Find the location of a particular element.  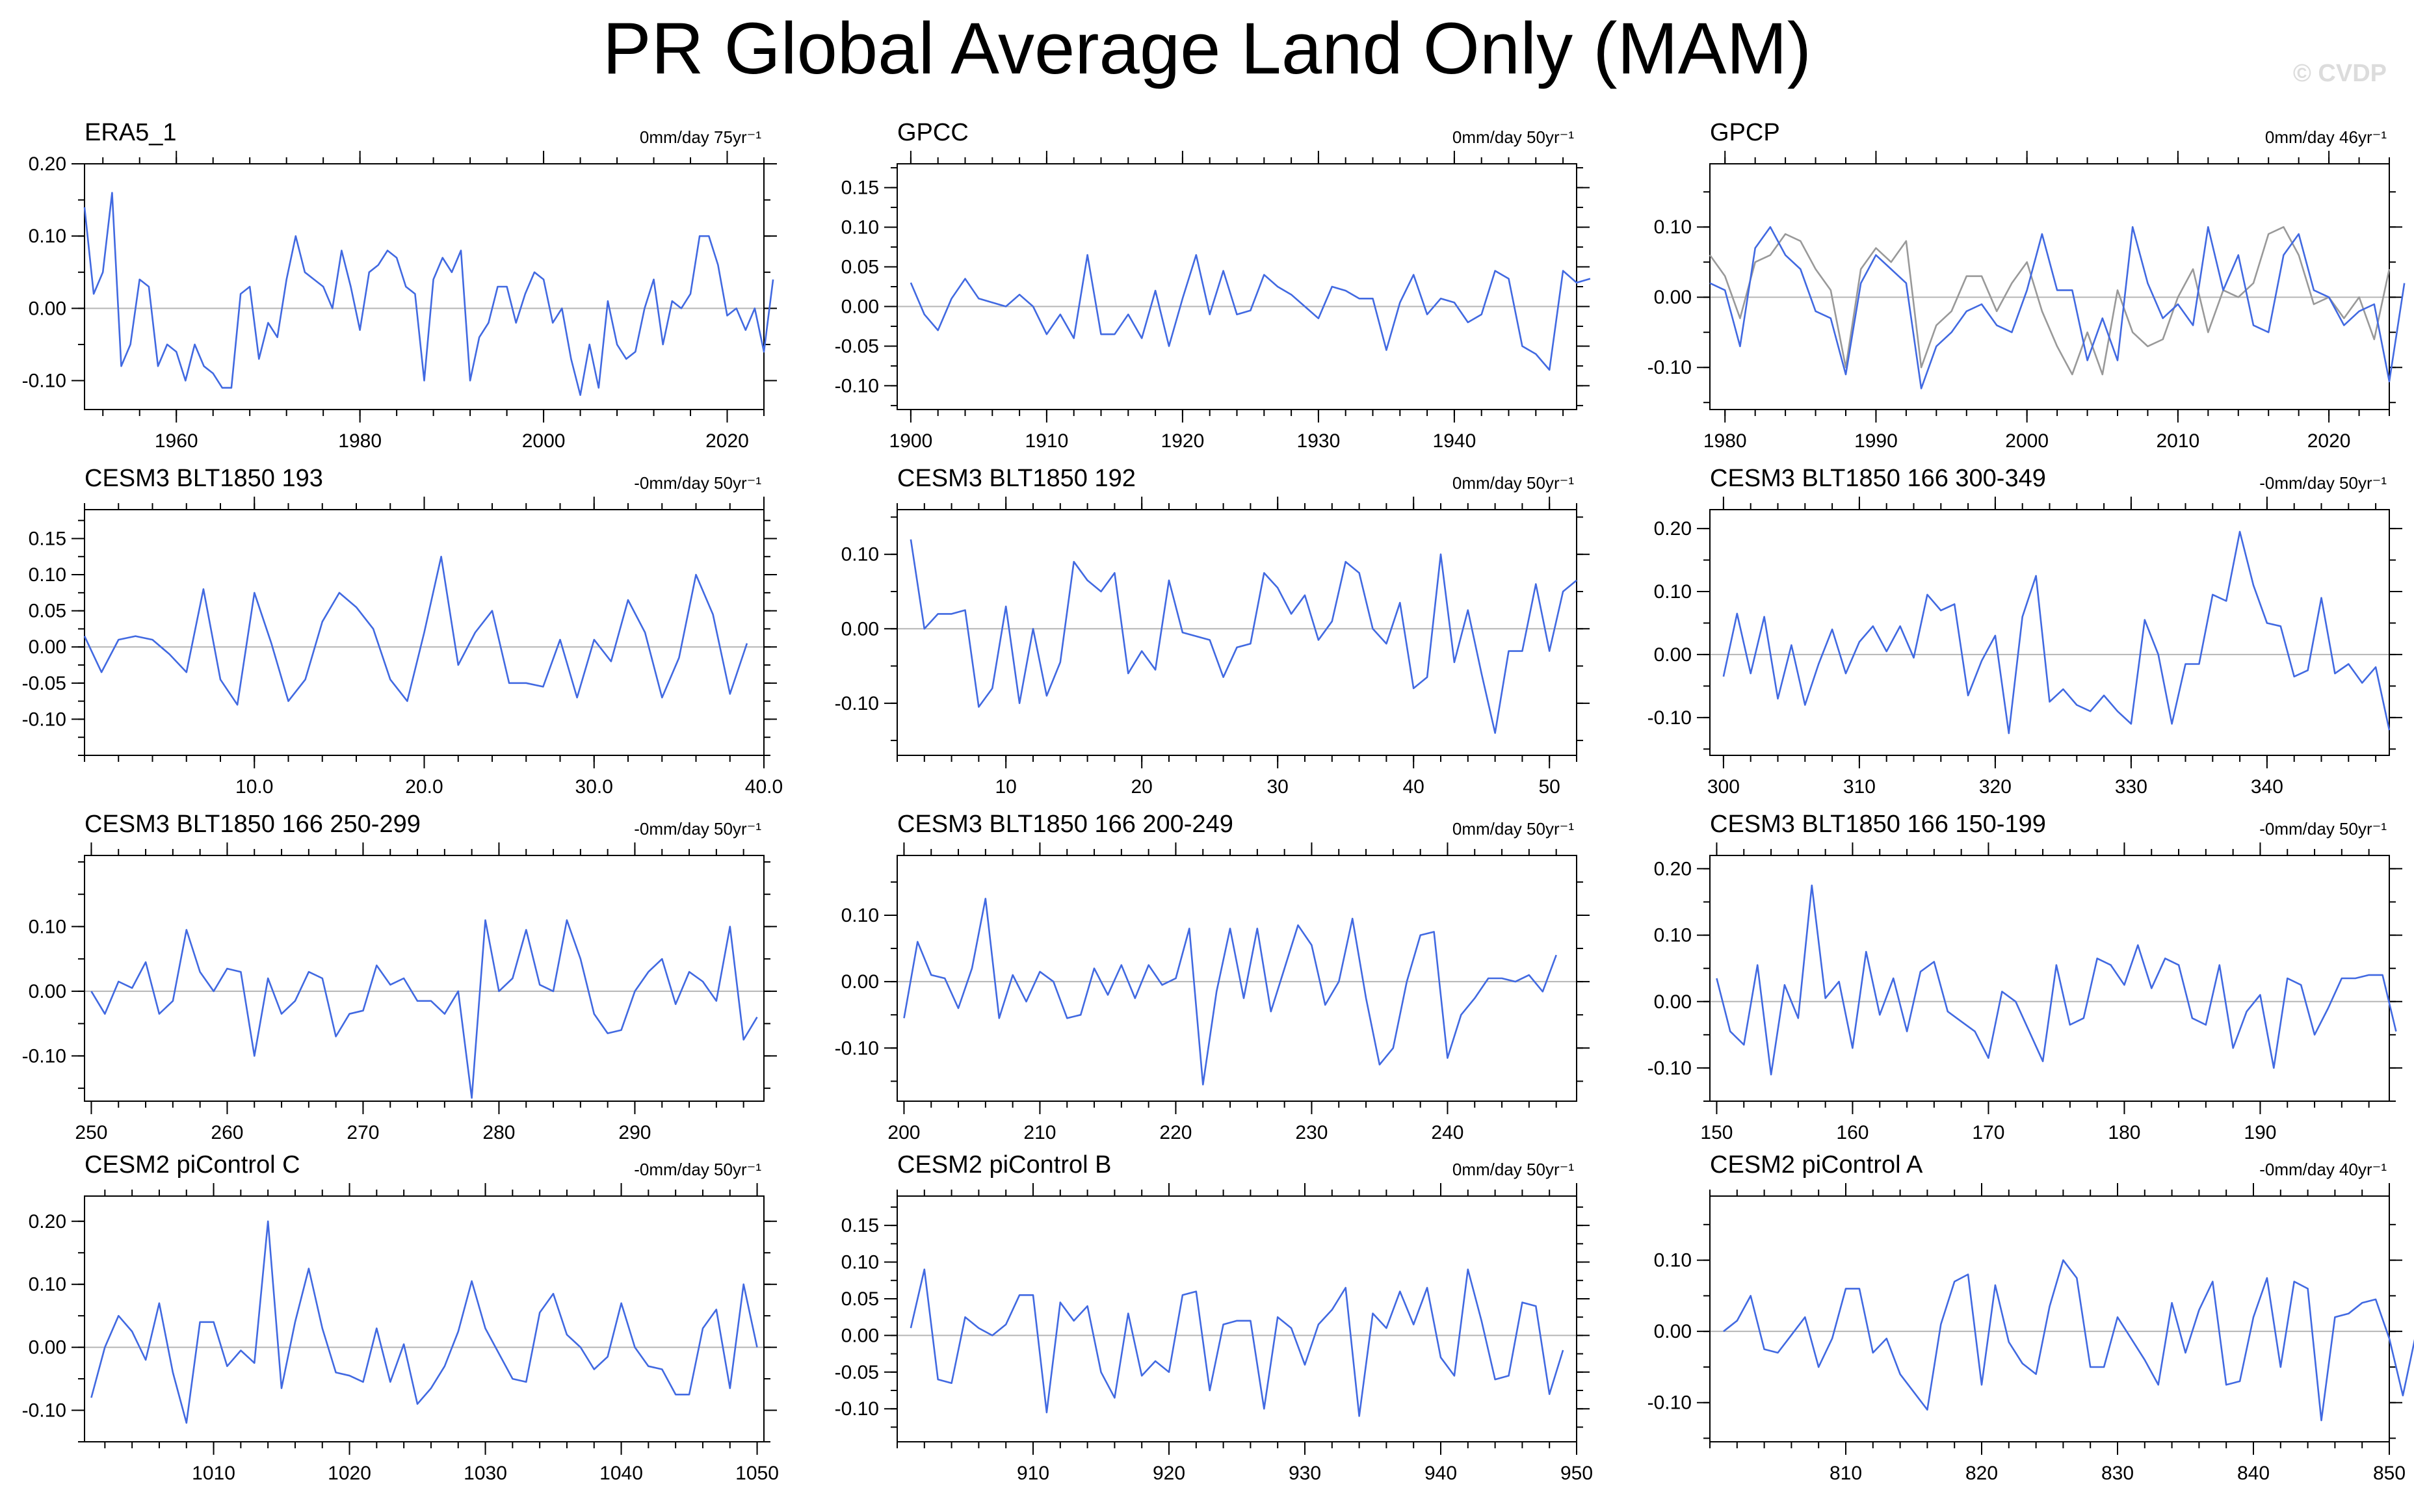

panel-title: CESM2 piControl C is located at coordinates (193, 1165).